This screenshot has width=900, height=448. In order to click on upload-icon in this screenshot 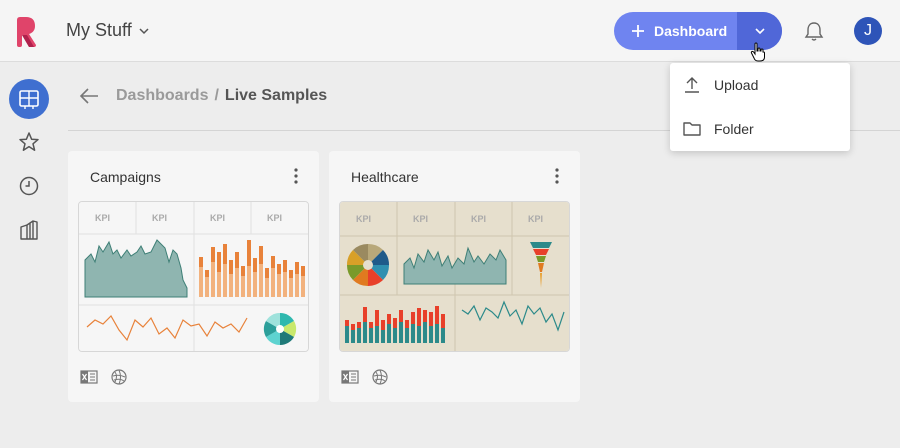, I will do `click(692, 85)`.